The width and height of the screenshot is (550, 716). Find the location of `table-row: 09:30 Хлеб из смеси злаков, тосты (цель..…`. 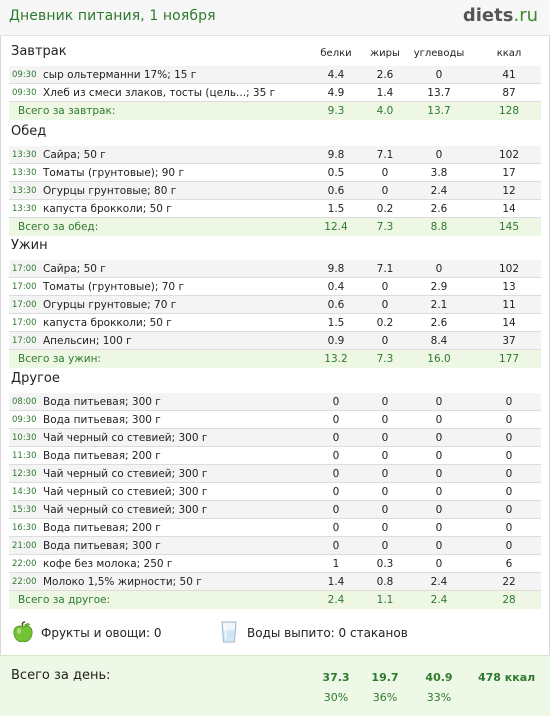

table-row: 09:30 Хлеб из смеси злаков, тосты (цель..… is located at coordinates (275, 93).